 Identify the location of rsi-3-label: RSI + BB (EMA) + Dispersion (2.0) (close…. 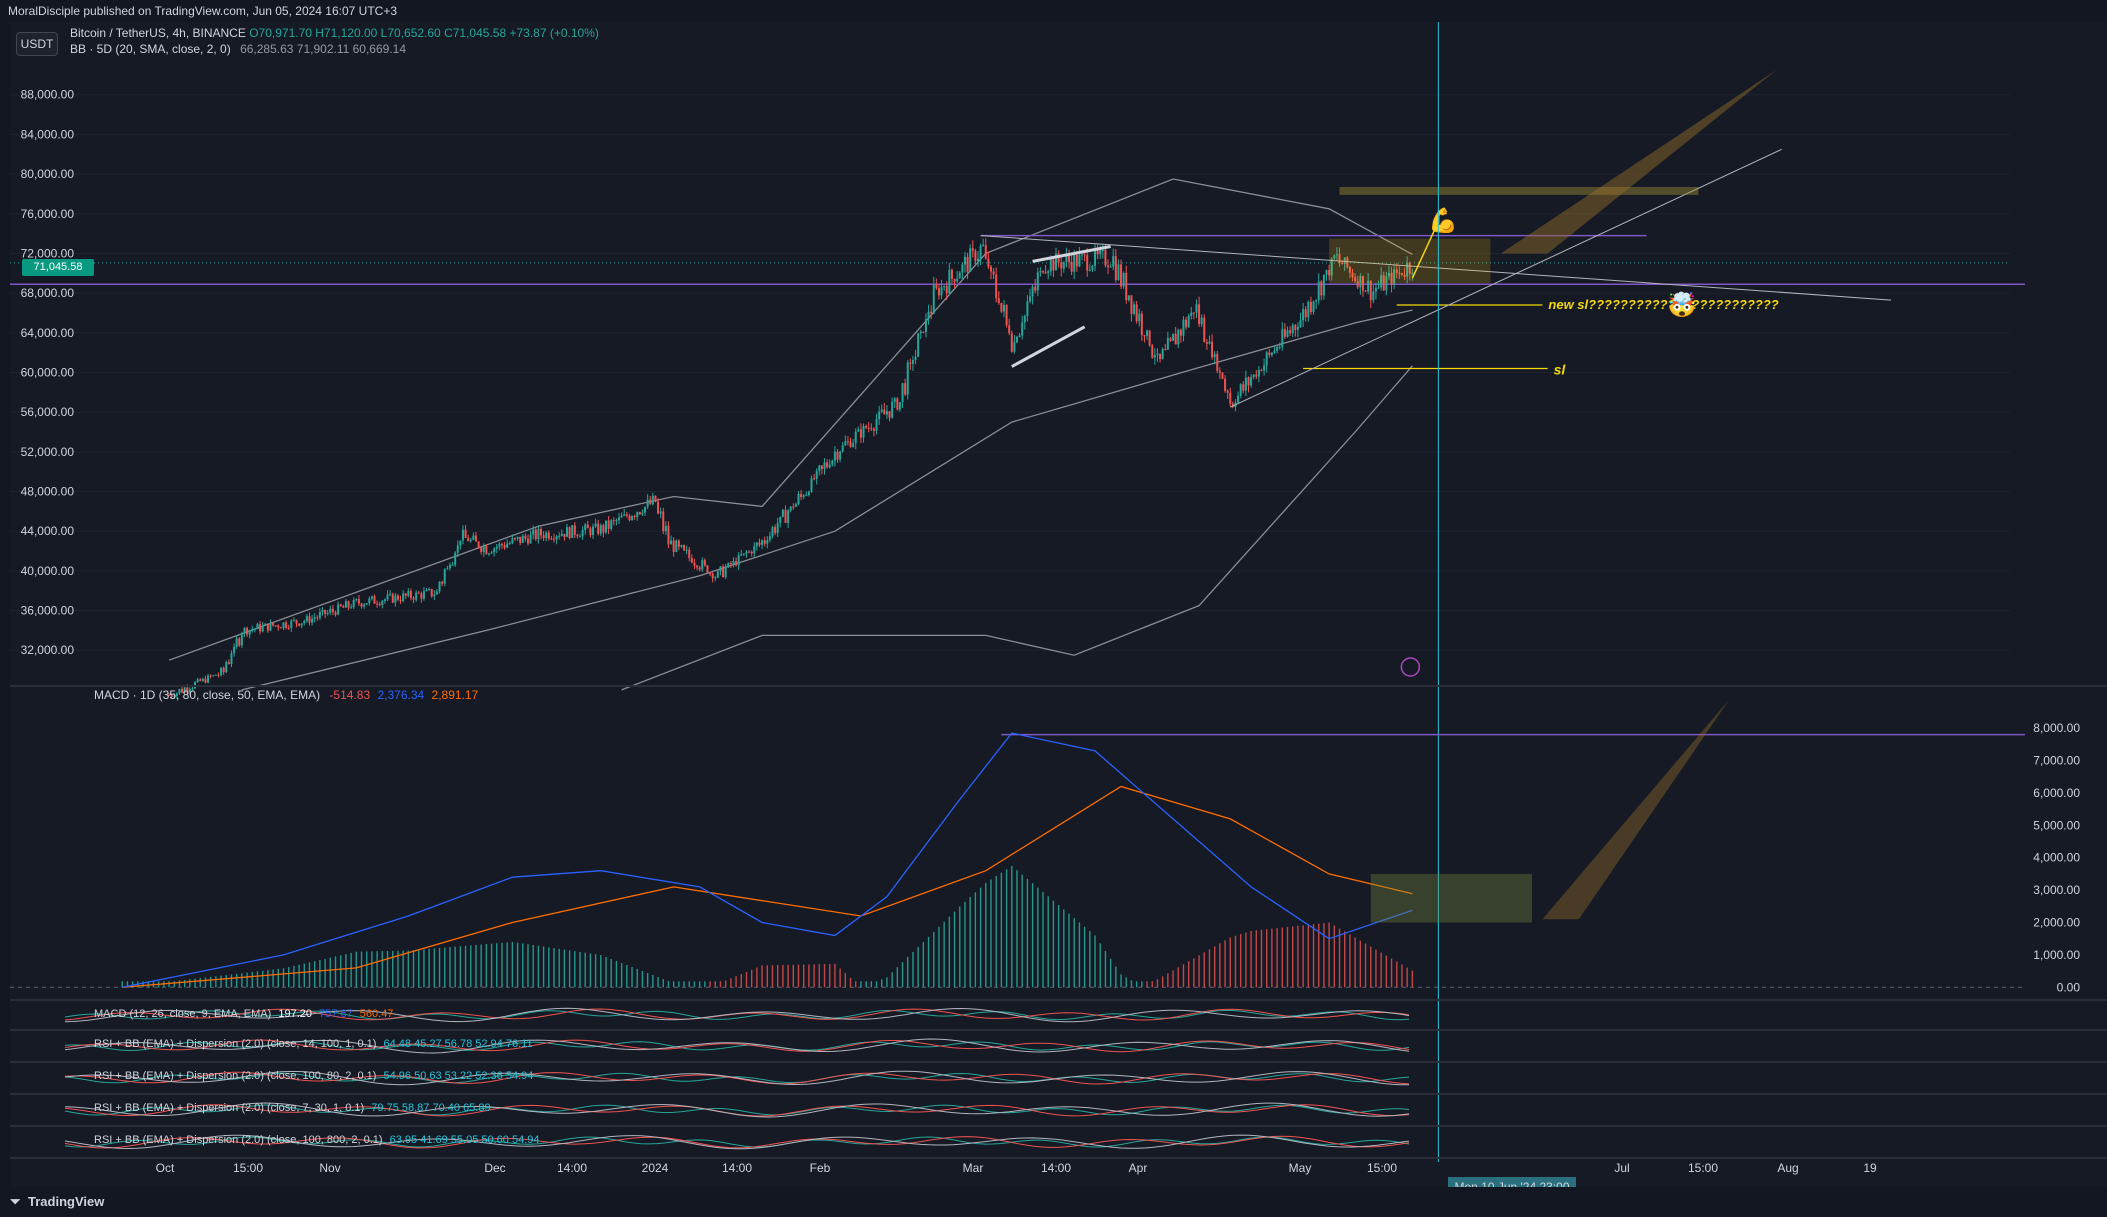
(229, 1108).